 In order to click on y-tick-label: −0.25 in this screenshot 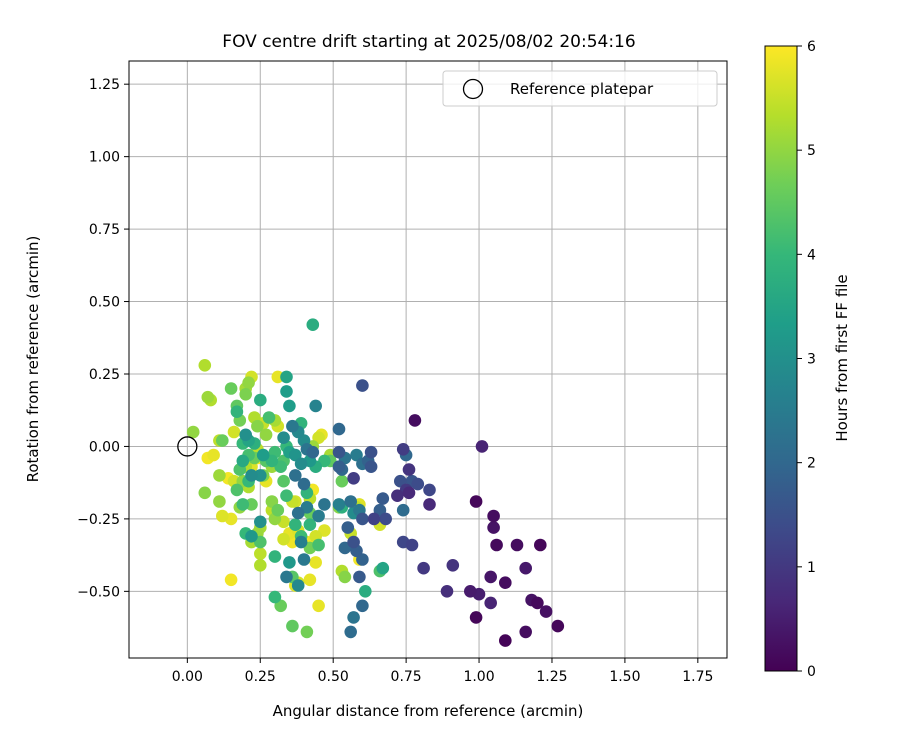, I will do `click(98, 520)`.